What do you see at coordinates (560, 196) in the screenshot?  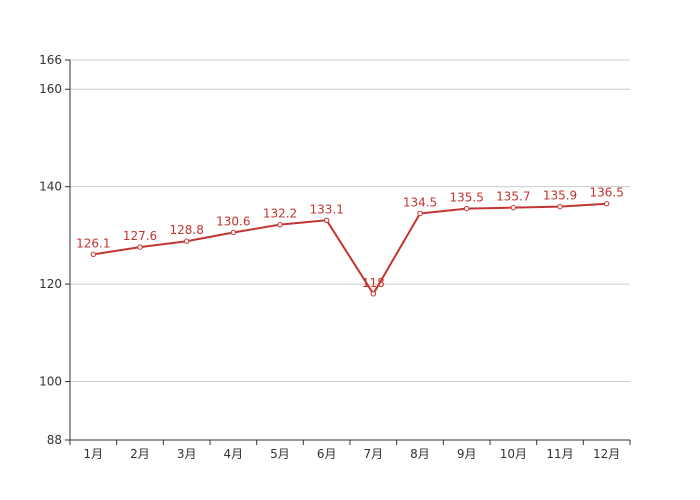 I see `data-label: 135.9` at bounding box center [560, 196].